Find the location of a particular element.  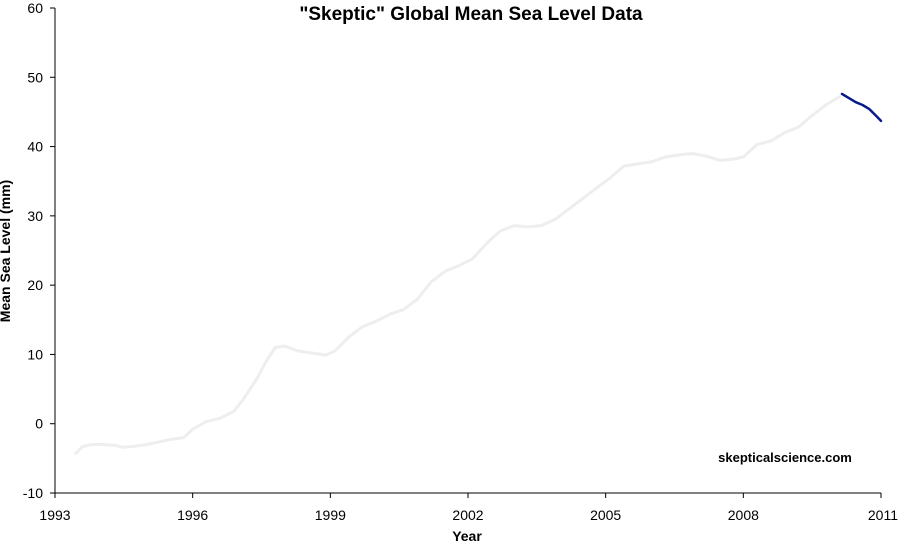

y-tick-label: 40 is located at coordinates (35, 147).